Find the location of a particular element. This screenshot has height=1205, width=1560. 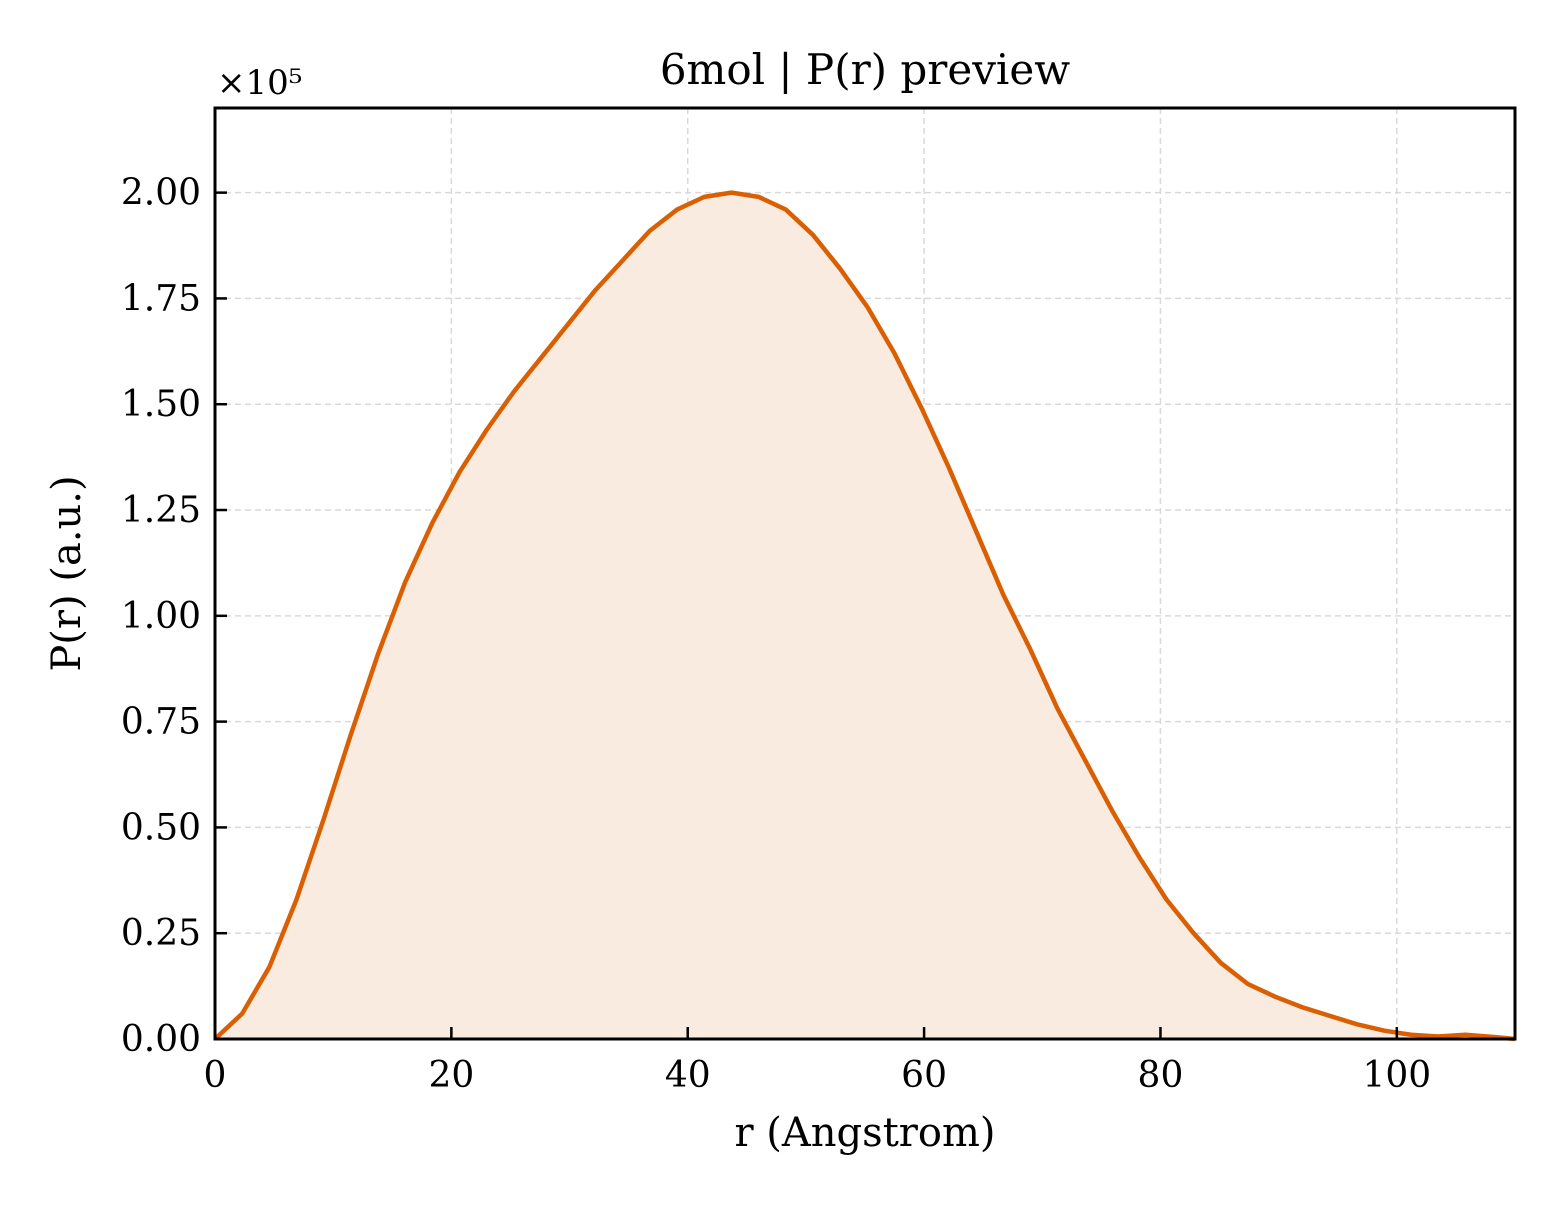

y-tick-label: 1.00 is located at coordinates (161, 616).